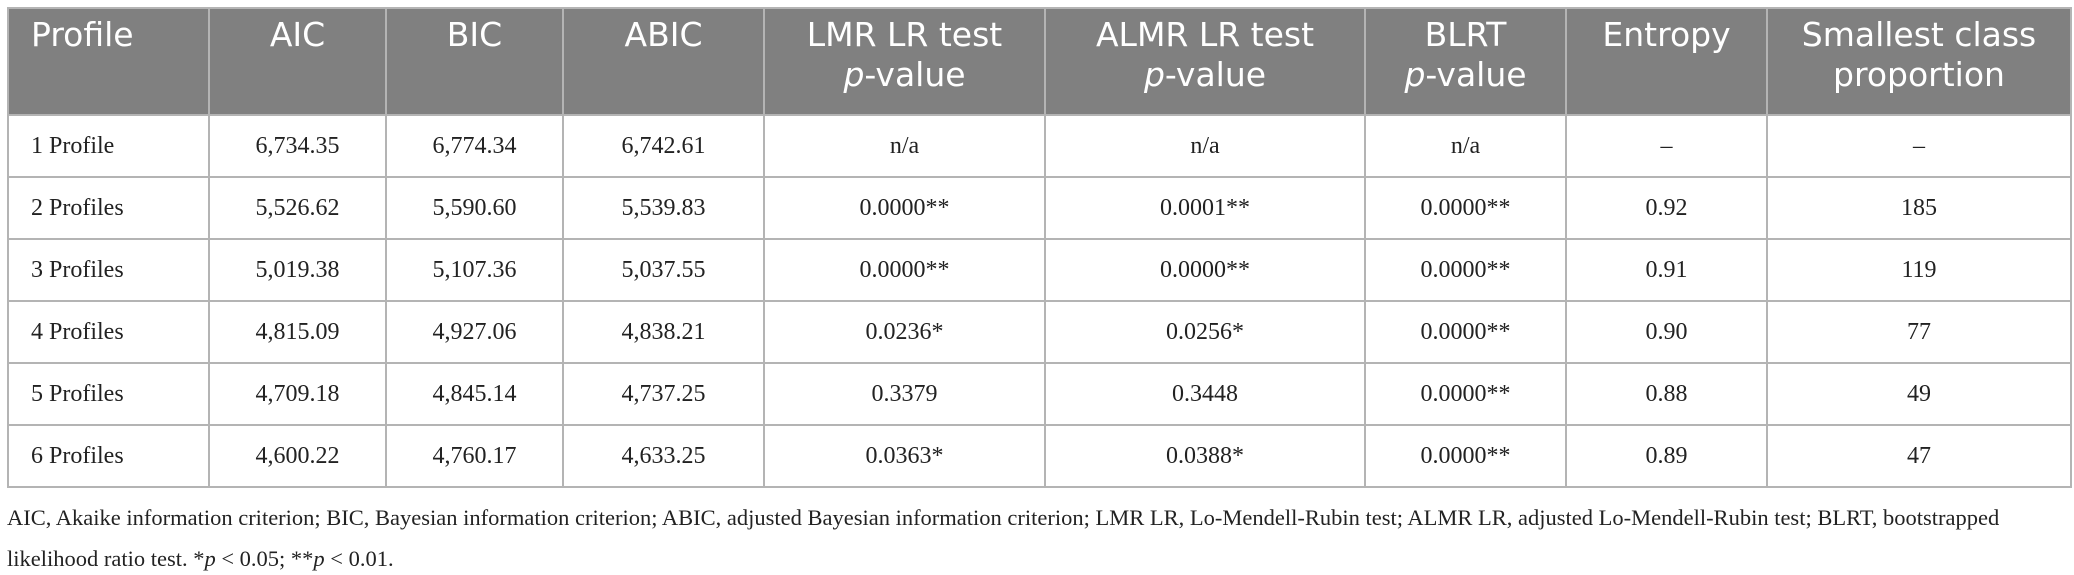 The height and width of the screenshot is (575, 2074). Describe the element at coordinates (108, 208) in the screenshot. I see `table-cell: 2 Profiles` at that location.